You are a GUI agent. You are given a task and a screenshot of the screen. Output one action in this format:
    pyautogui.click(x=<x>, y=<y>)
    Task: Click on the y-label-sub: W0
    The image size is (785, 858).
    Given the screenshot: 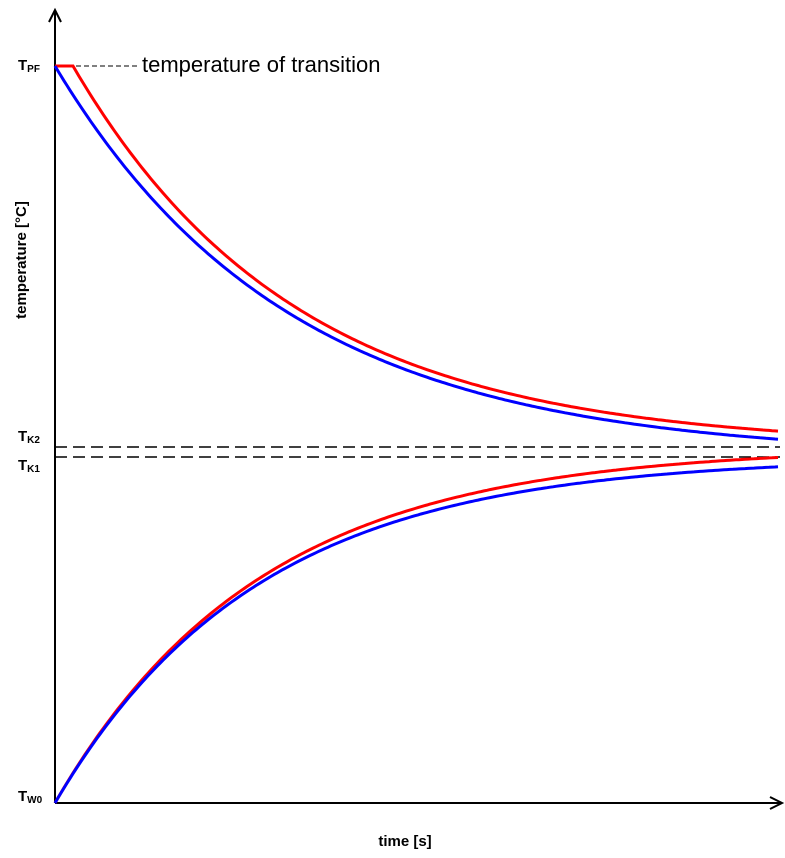 What is the action you would take?
    pyautogui.click(x=34, y=800)
    